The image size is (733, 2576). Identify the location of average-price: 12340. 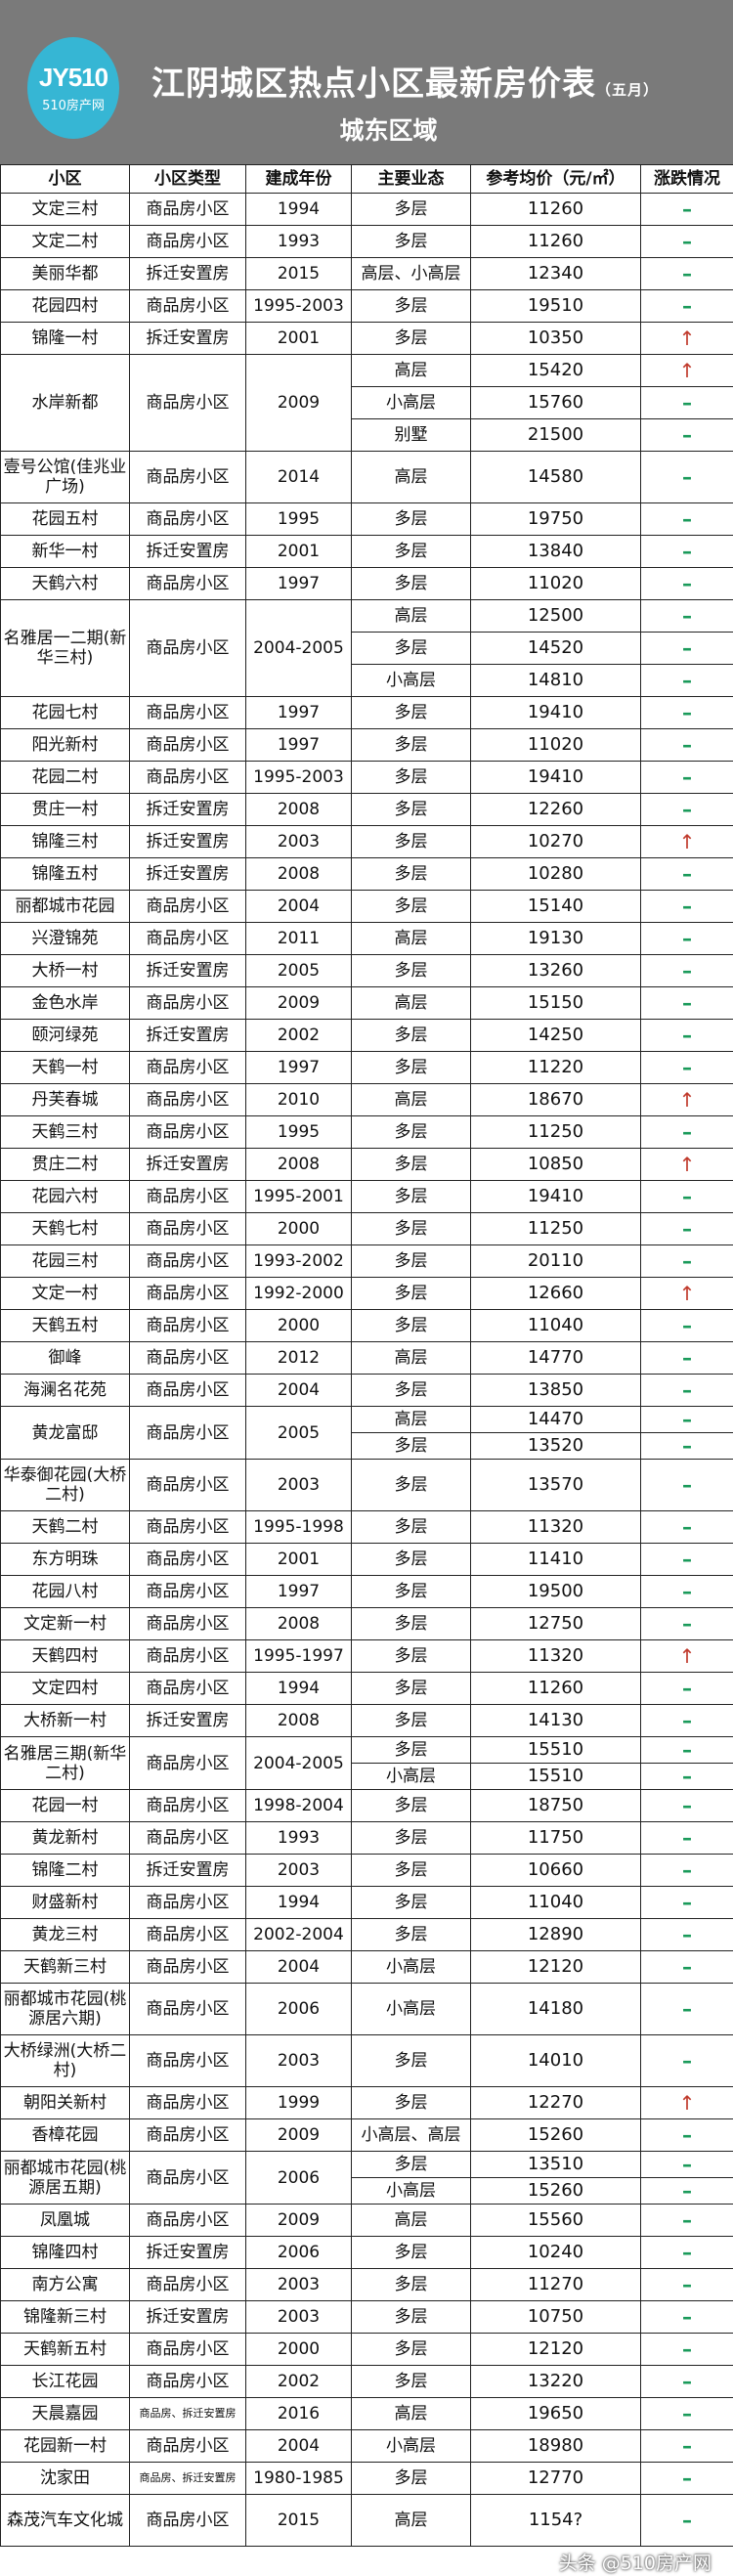
(556, 274).